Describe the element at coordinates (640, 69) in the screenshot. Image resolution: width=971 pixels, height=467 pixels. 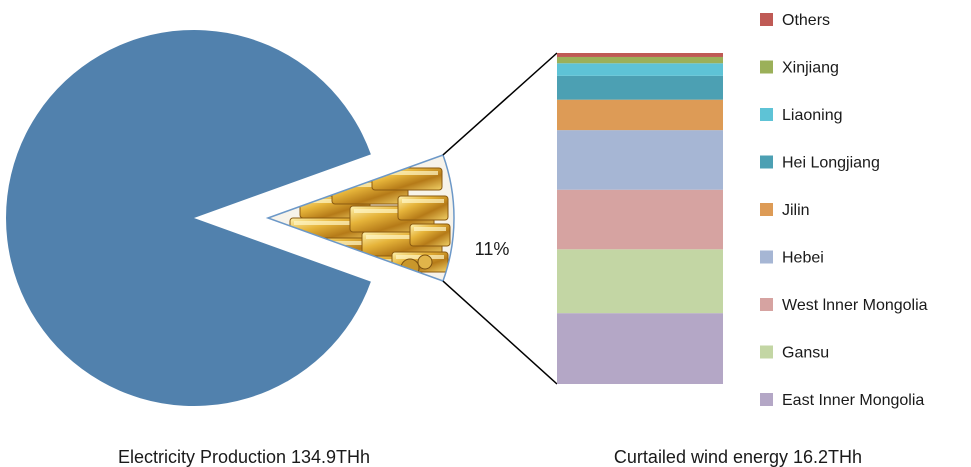
I see `bar-segment-liaoning` at that location.